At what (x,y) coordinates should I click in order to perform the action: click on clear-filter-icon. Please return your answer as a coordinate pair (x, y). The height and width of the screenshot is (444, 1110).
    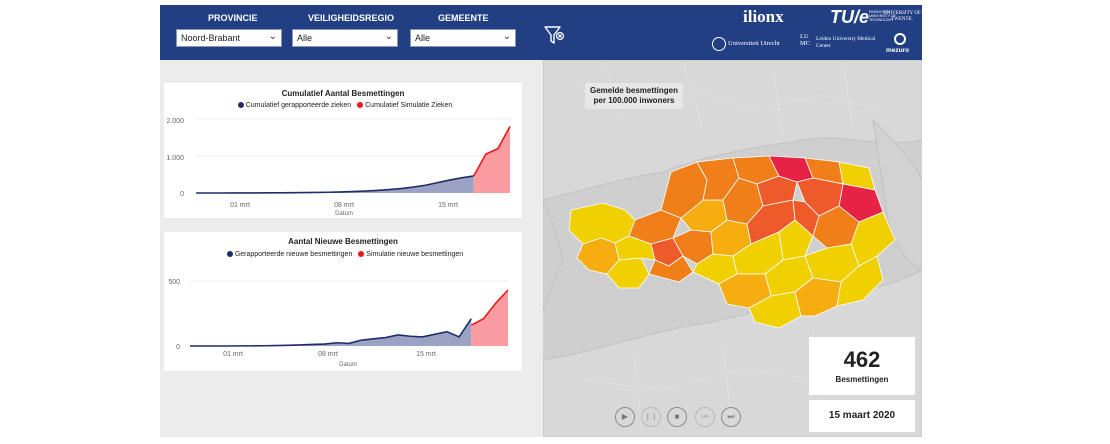
    Looking at the image, I should click on (555, 35).